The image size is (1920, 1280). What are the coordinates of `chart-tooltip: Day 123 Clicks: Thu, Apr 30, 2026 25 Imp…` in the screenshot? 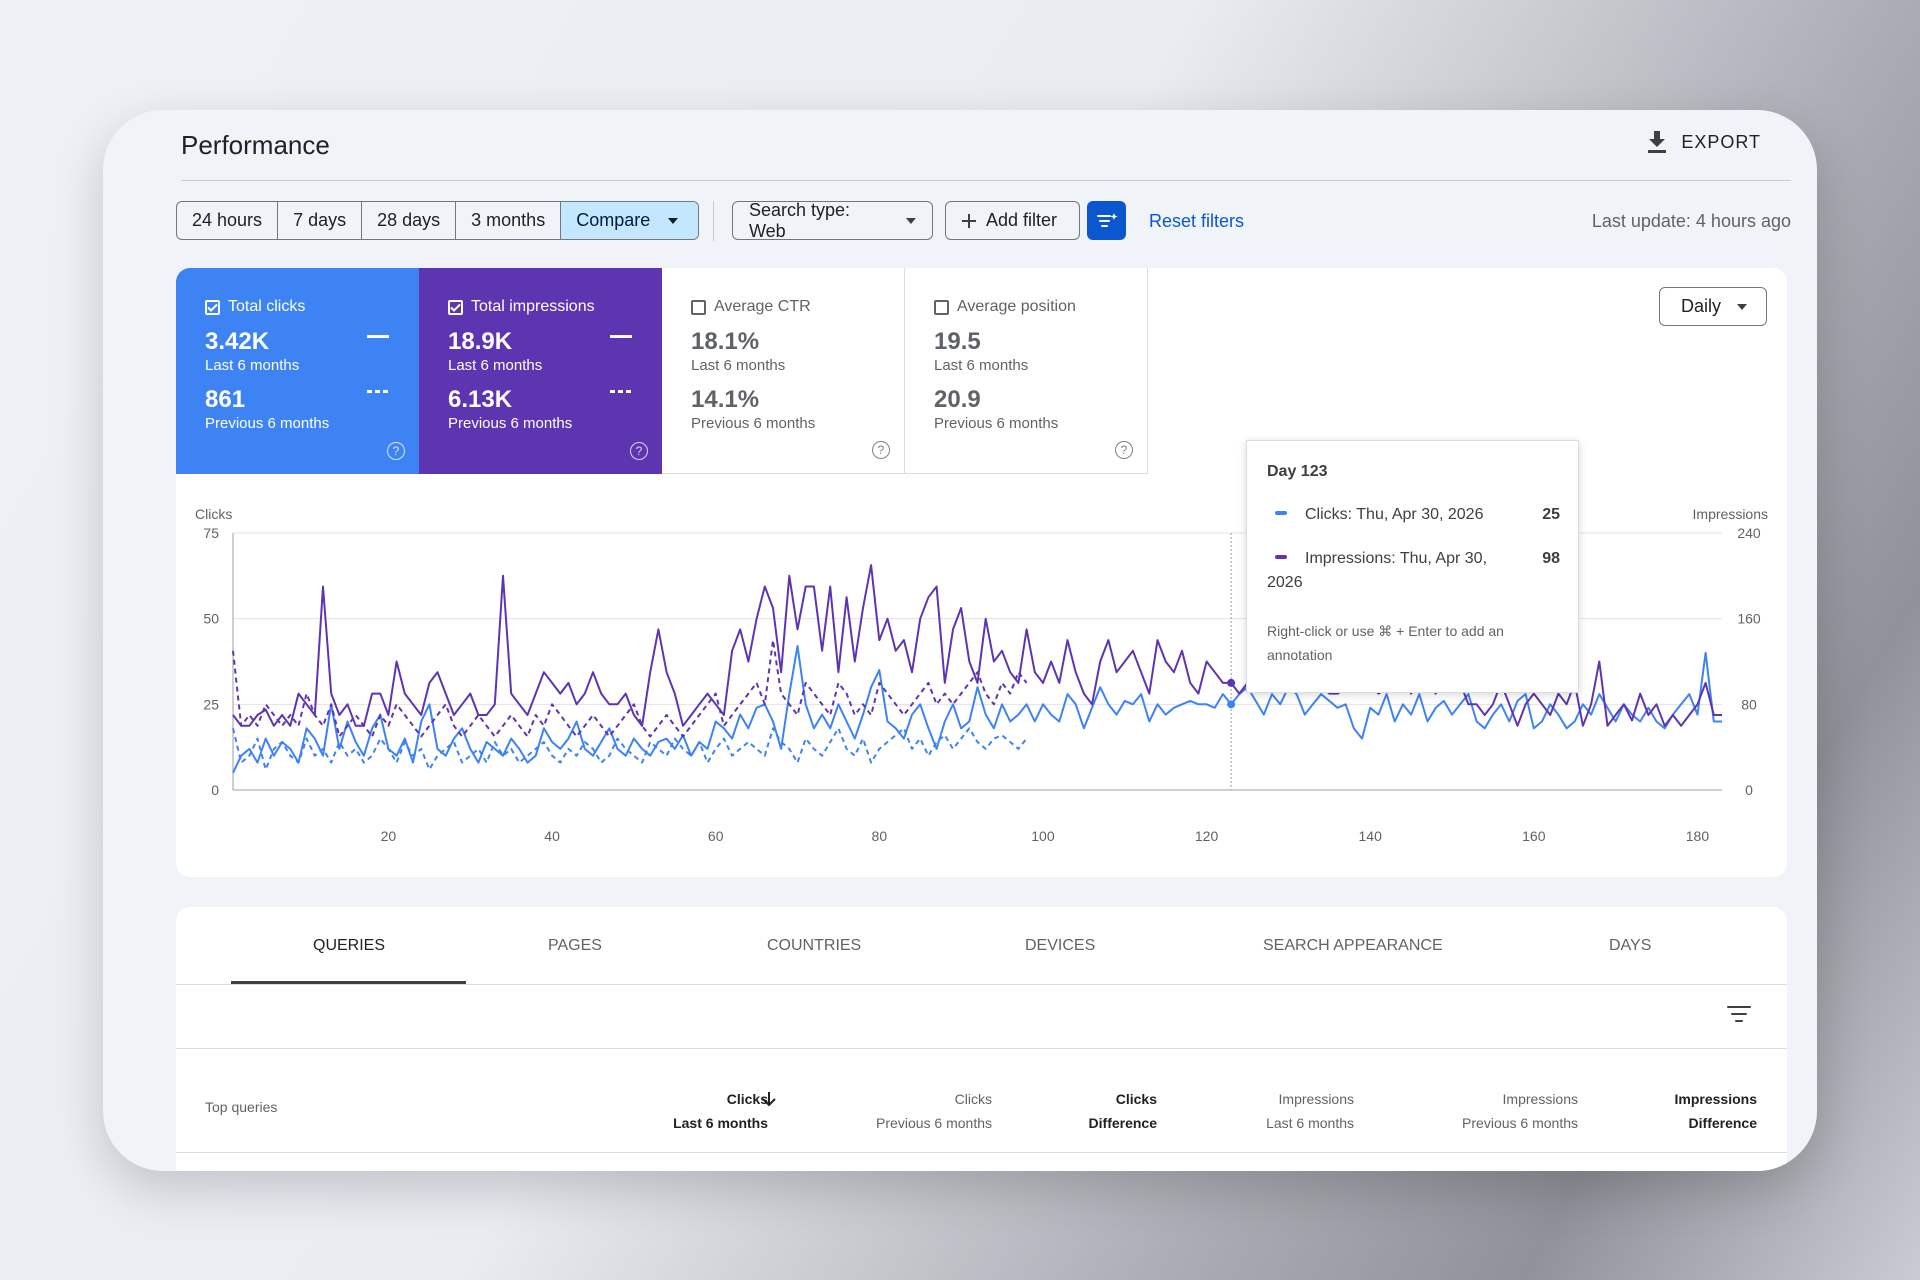 It's located at (1412, 566).